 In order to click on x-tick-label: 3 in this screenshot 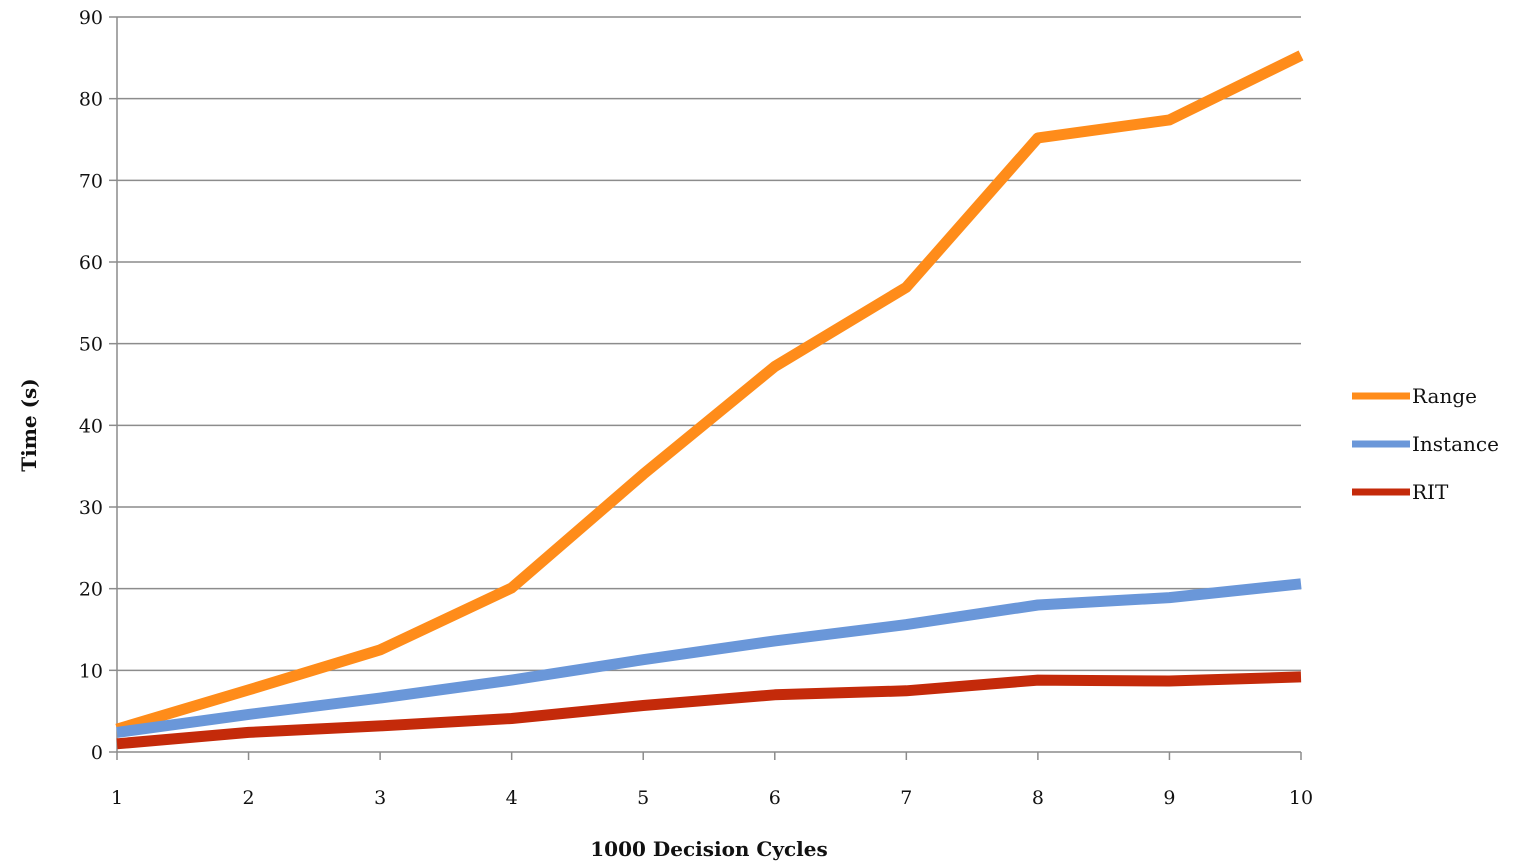, I will do `click(380, 798)`.